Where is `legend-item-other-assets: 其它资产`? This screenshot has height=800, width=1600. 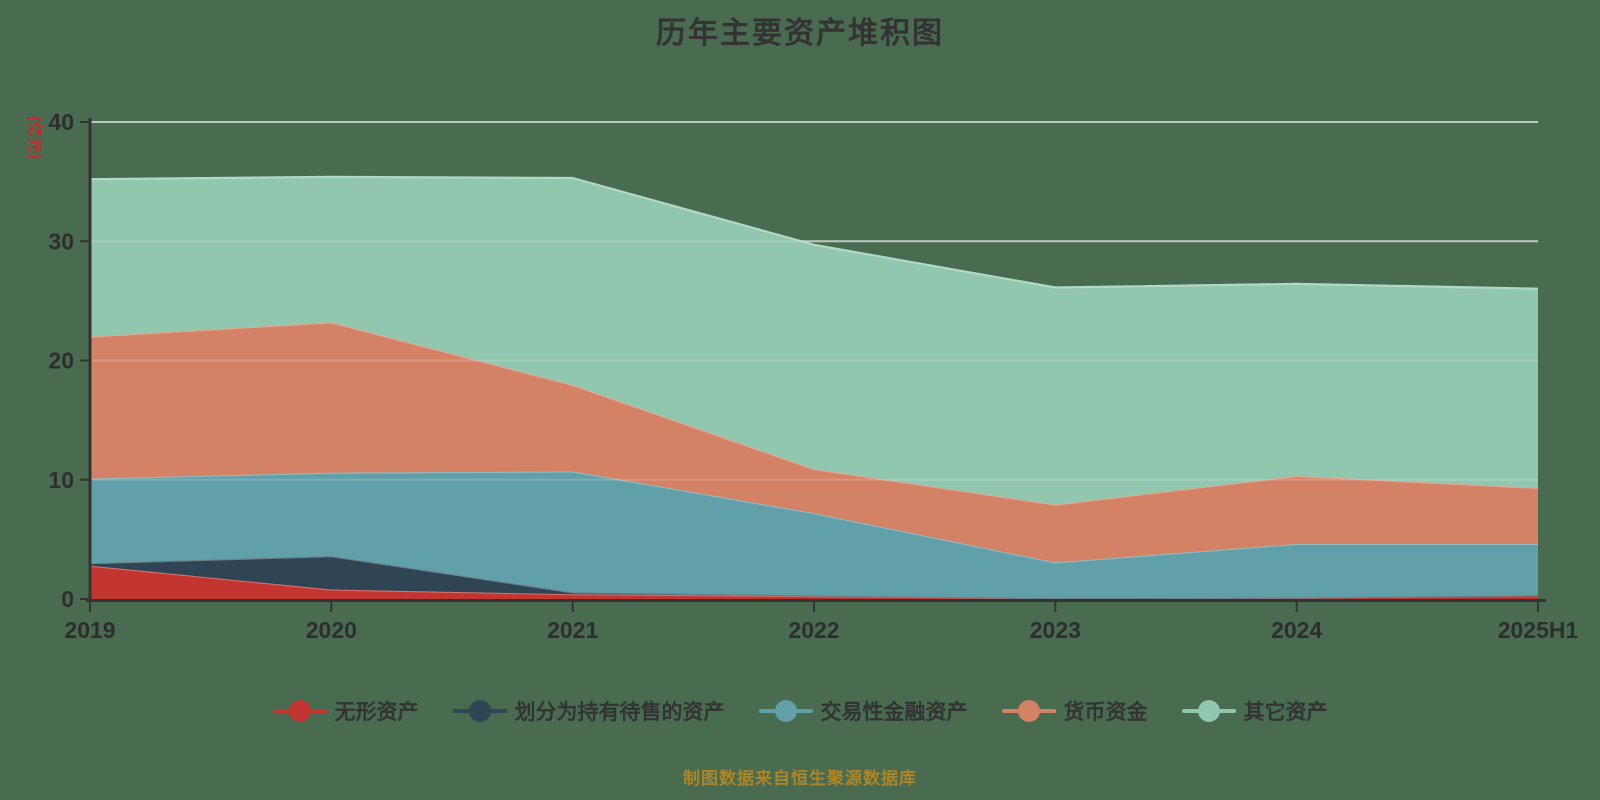
legend-item-other-assets: 其它资产 is located at coordinates (1254, 711).